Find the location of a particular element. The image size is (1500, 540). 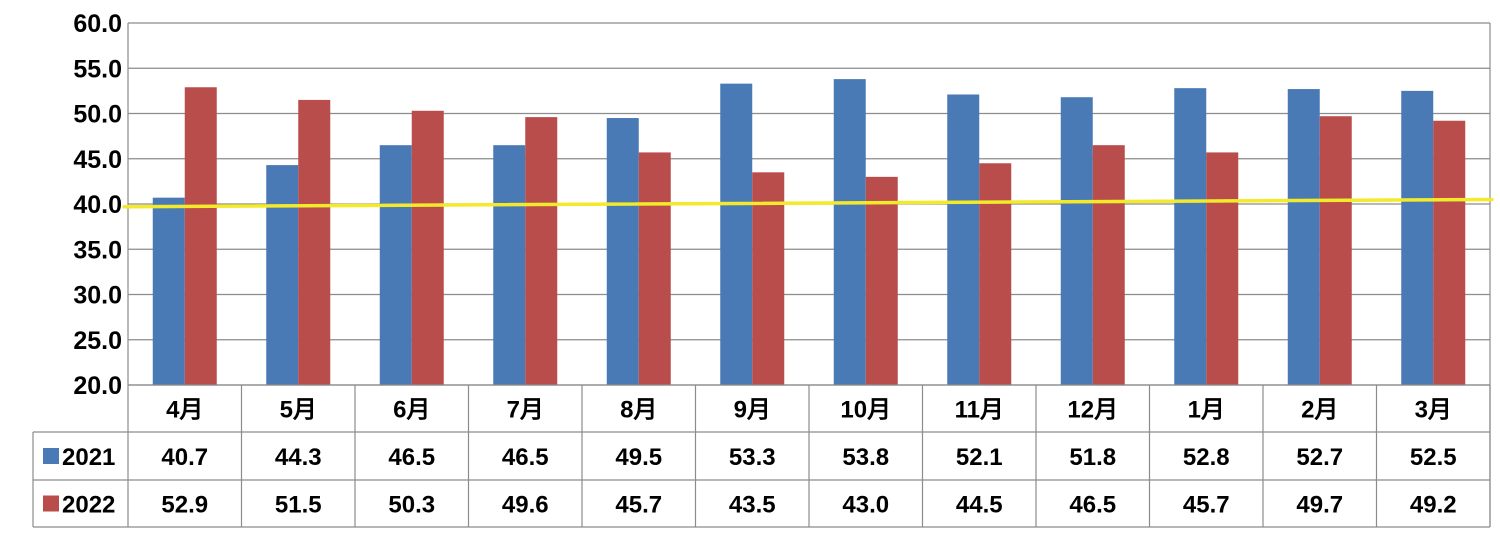

y-axis-tick-labels: 20.0 25.0 30.0 35.0 40.0 45.0 50.0 55.0 60.0 is located at coordinates (97, 205).